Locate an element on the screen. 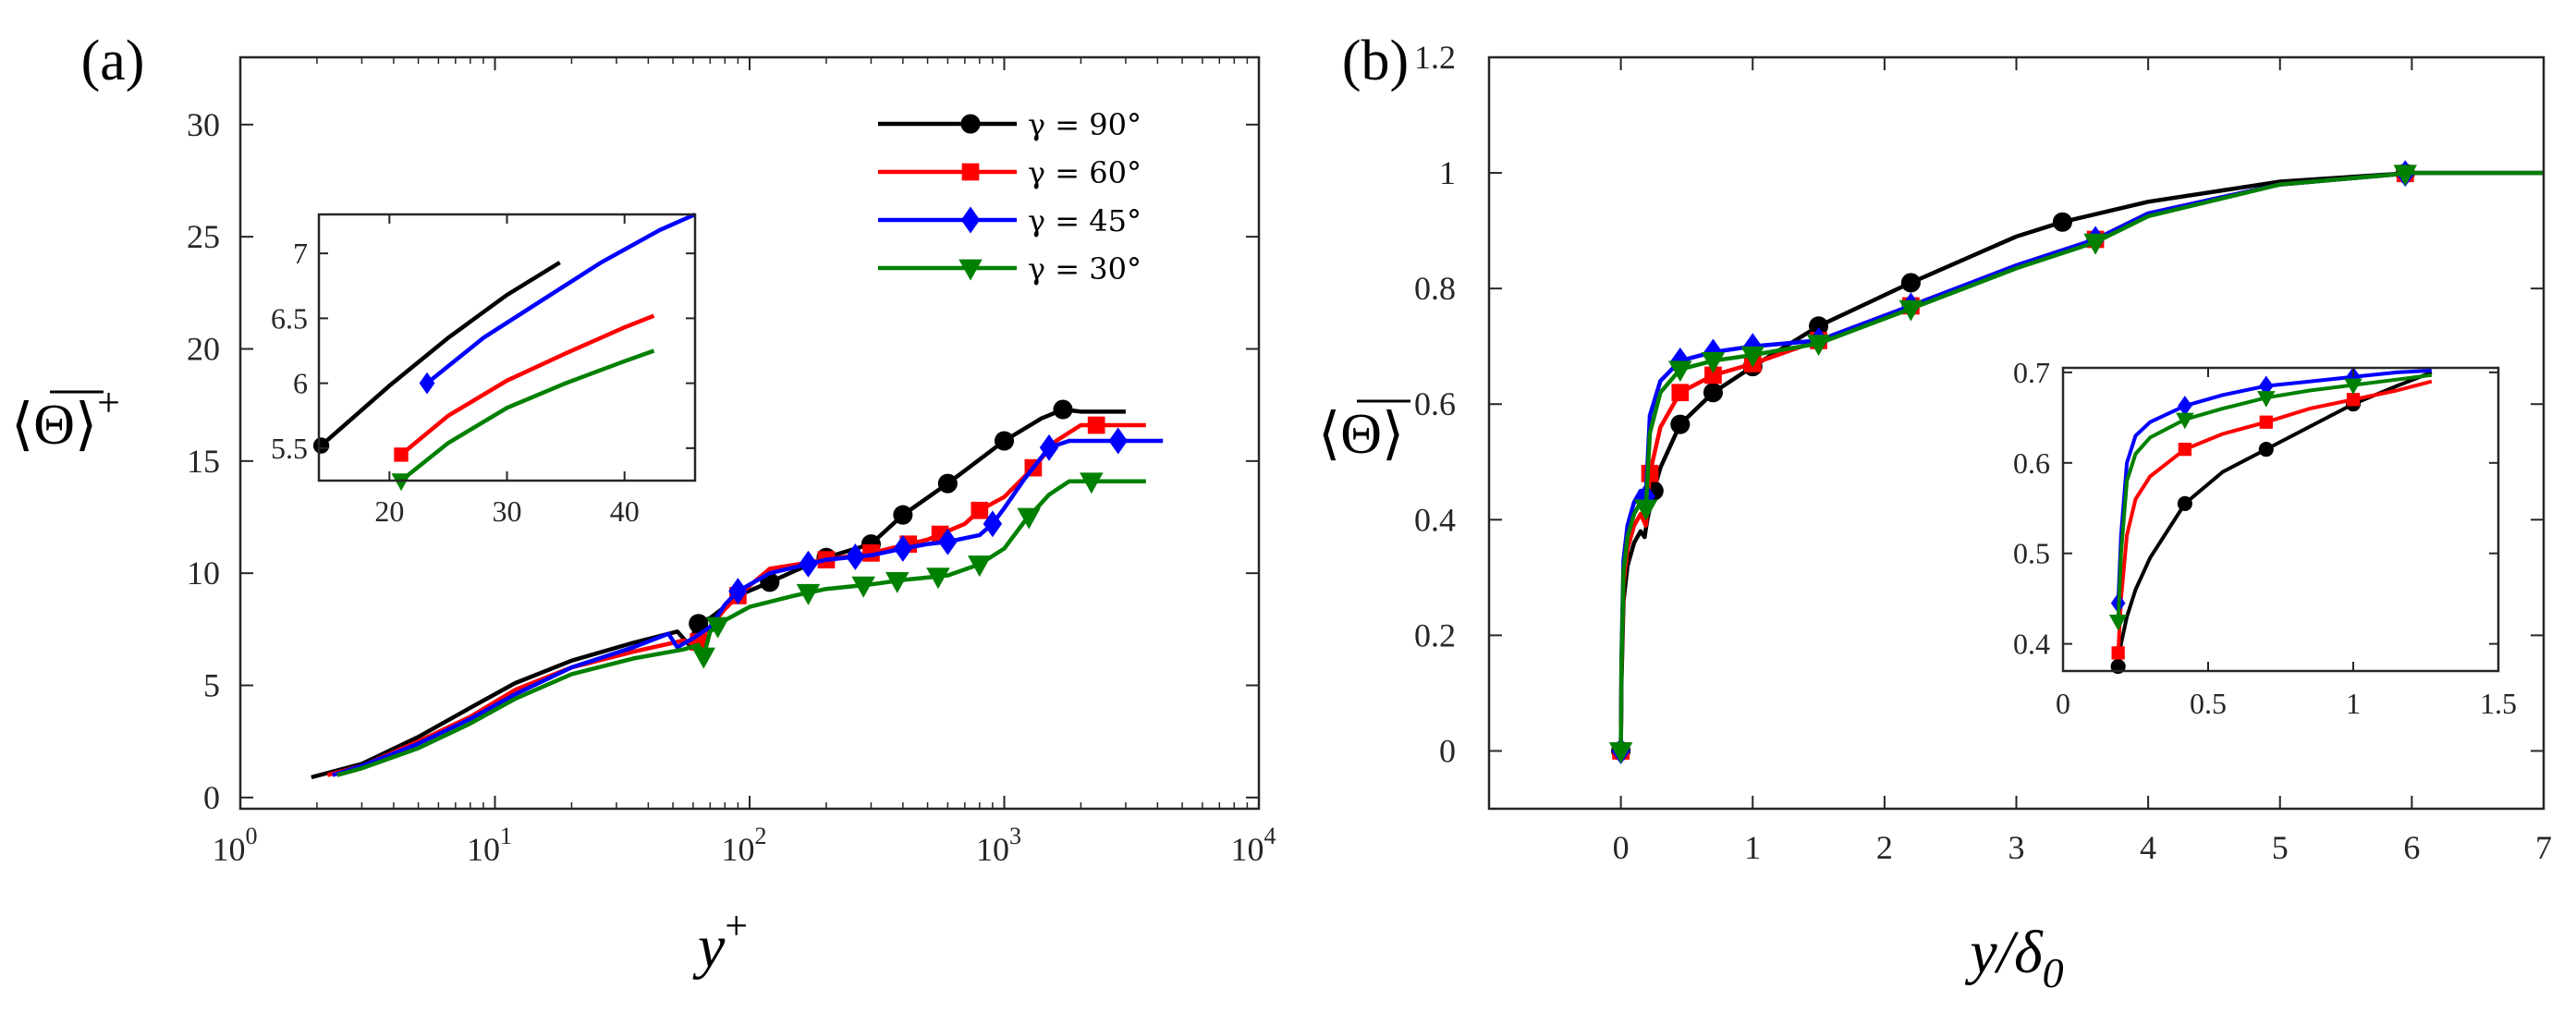 The image size is (2576, 1025). x-tick-label: 3 is located at coordinates (2016, 847).